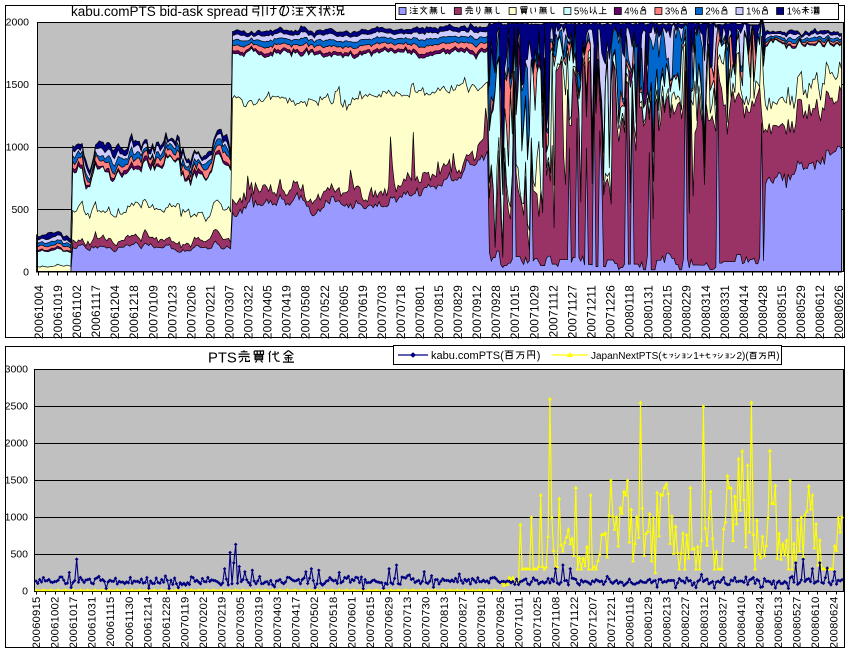  What do you see at coordinates (668, 312) in the screenshot?
I see `svg-text: 20080215` at bounding box center [668, 312].